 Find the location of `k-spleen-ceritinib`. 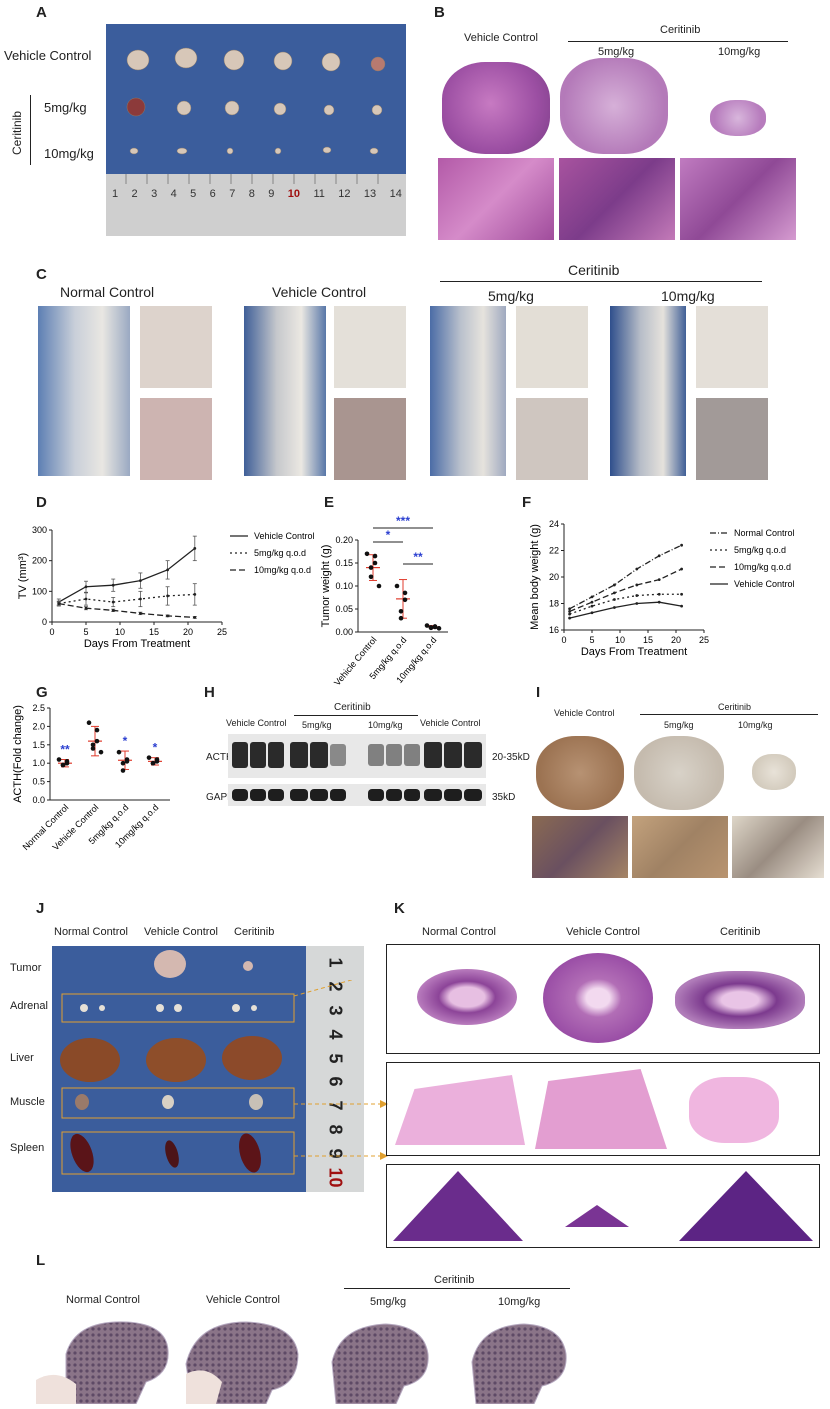

k-spleen-ceritinib is located at coordinates (746, 1206).